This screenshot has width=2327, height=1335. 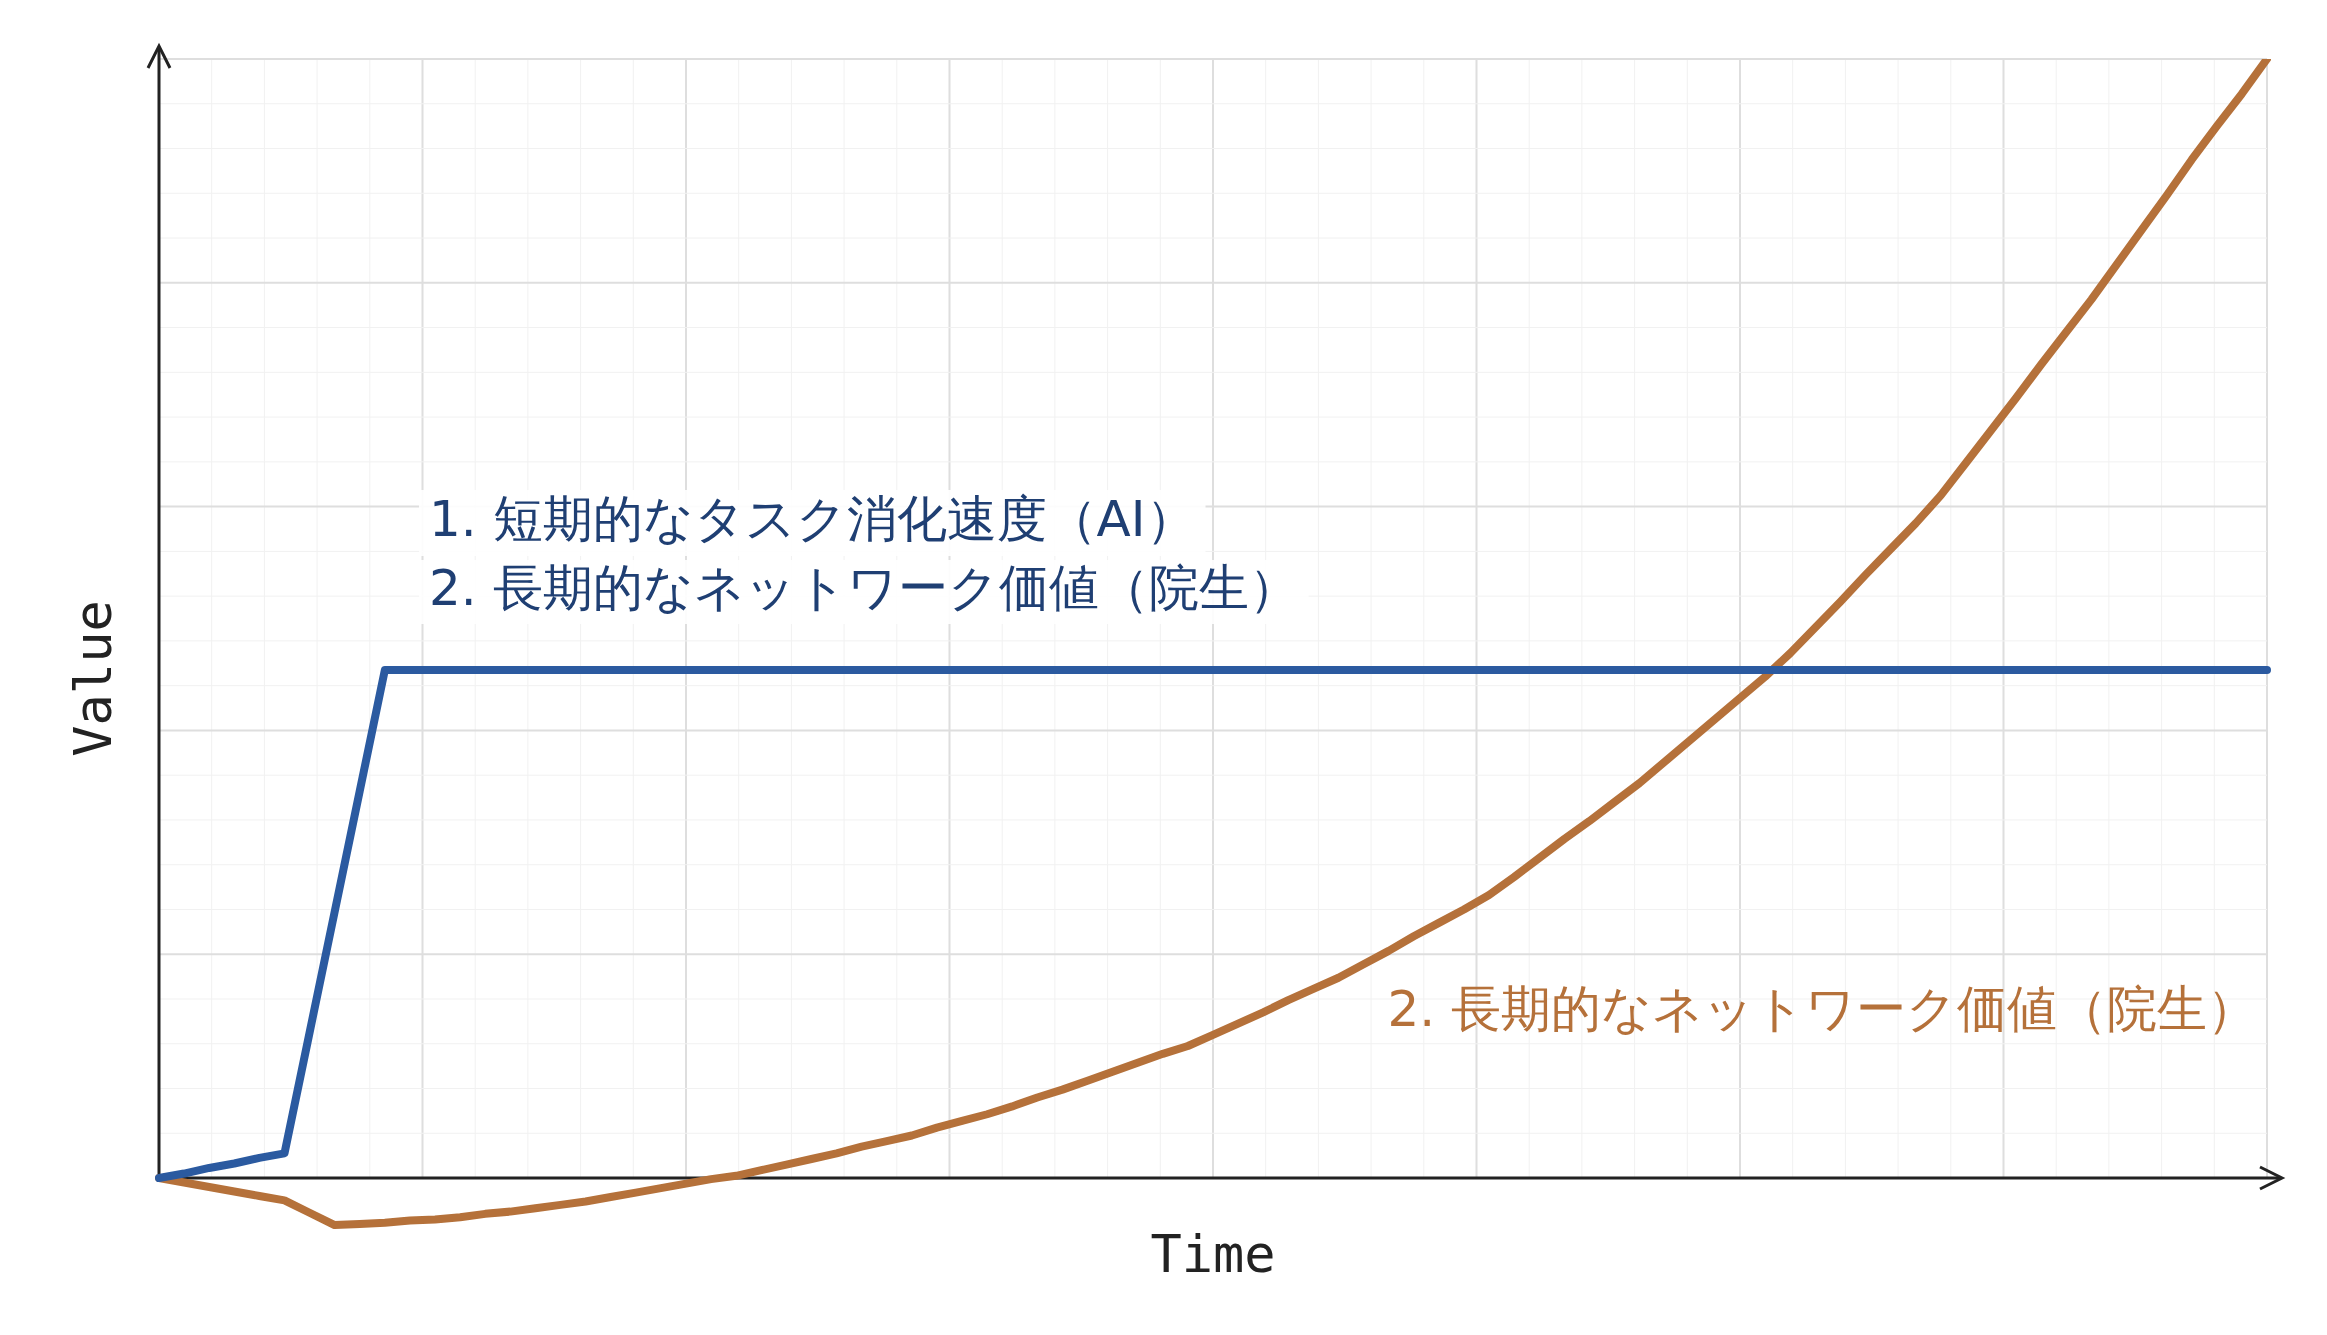 I want to click on x-axis-title: Time, so click(x=1213, y=1253).